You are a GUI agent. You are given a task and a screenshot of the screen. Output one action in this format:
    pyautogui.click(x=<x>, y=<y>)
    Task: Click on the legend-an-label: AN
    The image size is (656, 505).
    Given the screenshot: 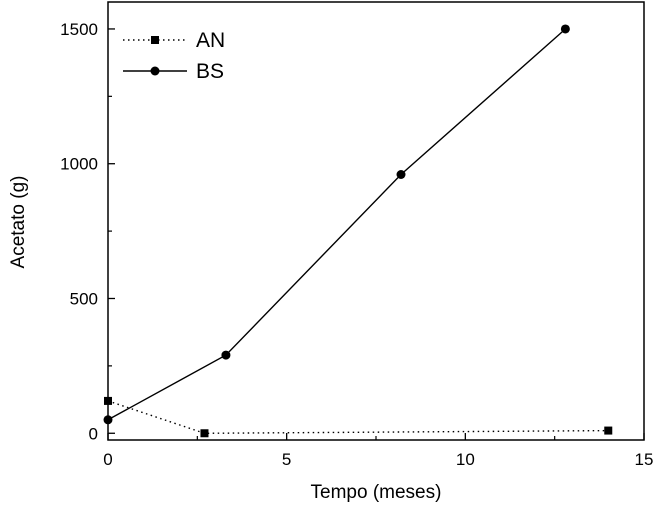 What is the action you would take?
    pyautogui.click(x=210, y=40)
    